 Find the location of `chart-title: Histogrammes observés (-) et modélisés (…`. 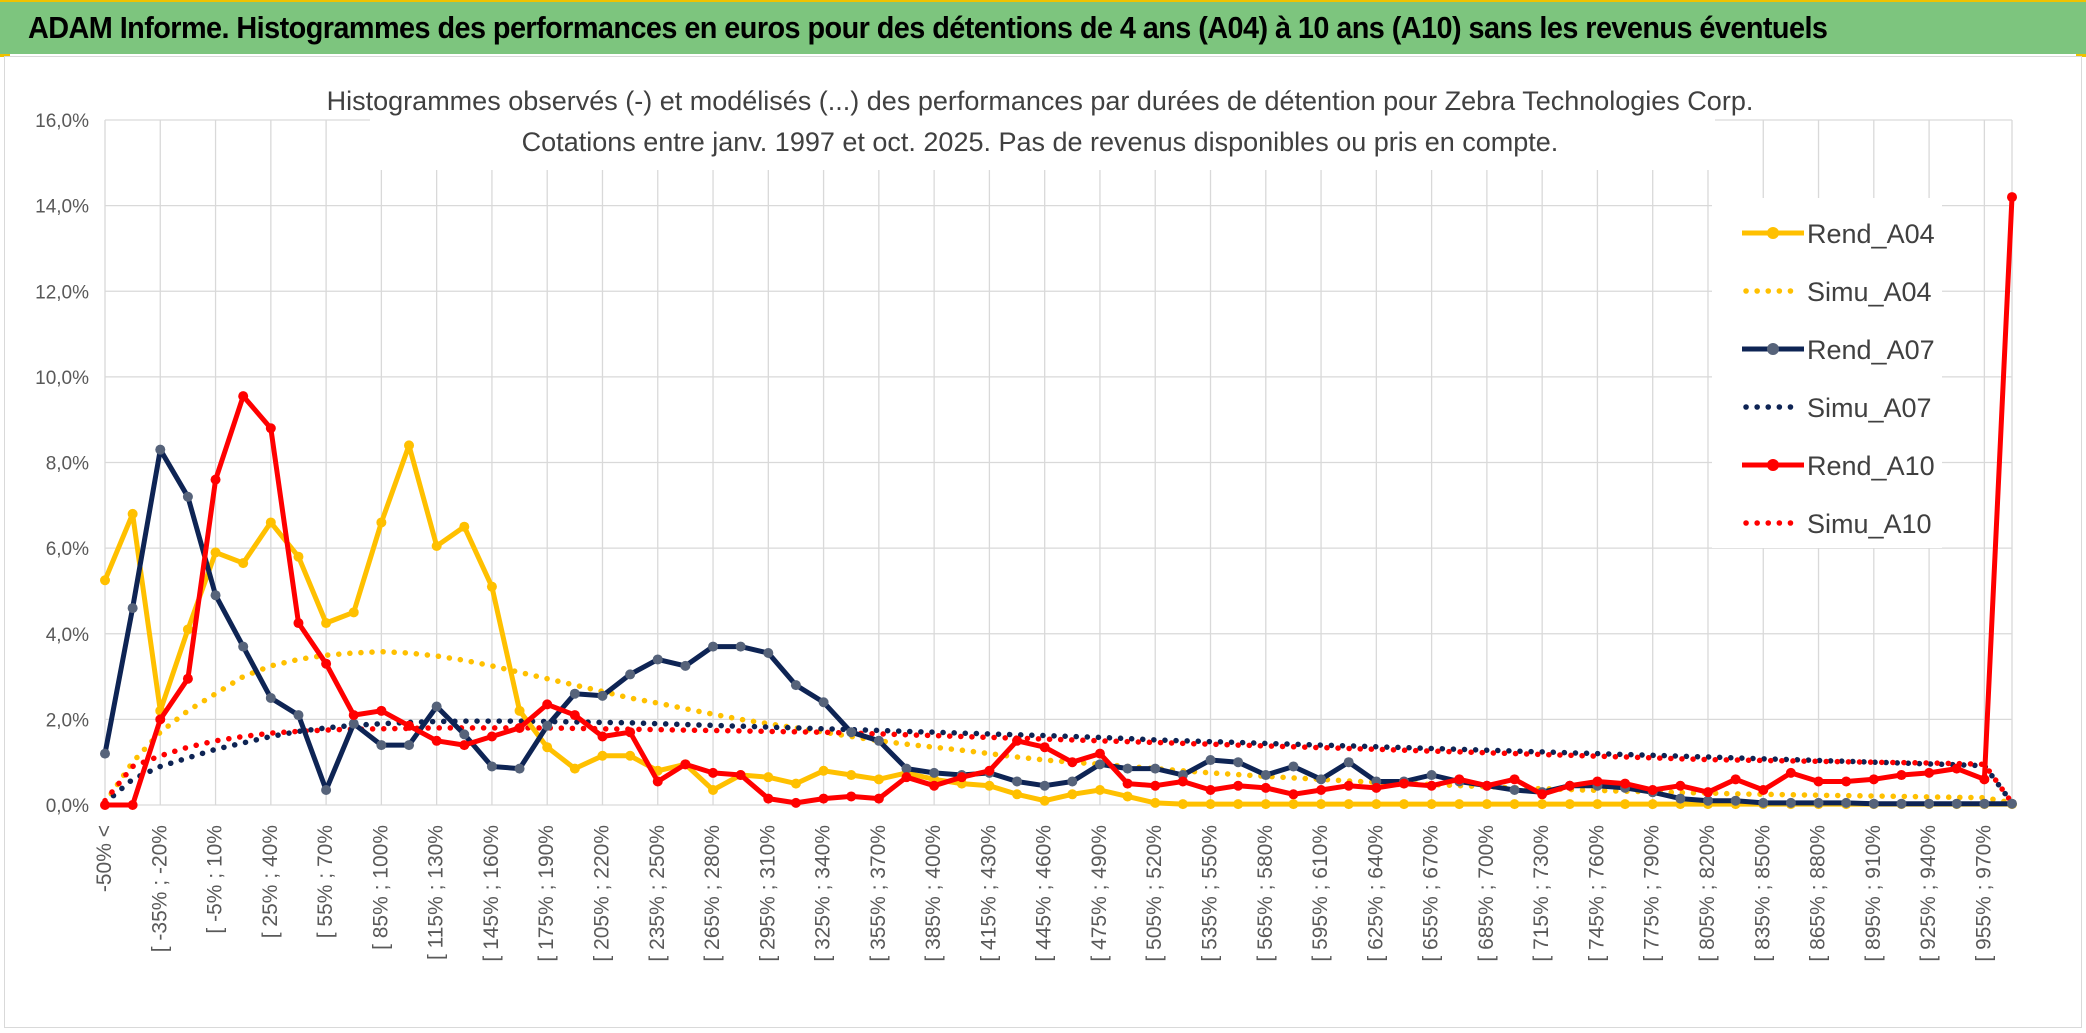

chart-title: Histogrammes observés (-) et modélisés (… is located at coordinates (1040, 101).